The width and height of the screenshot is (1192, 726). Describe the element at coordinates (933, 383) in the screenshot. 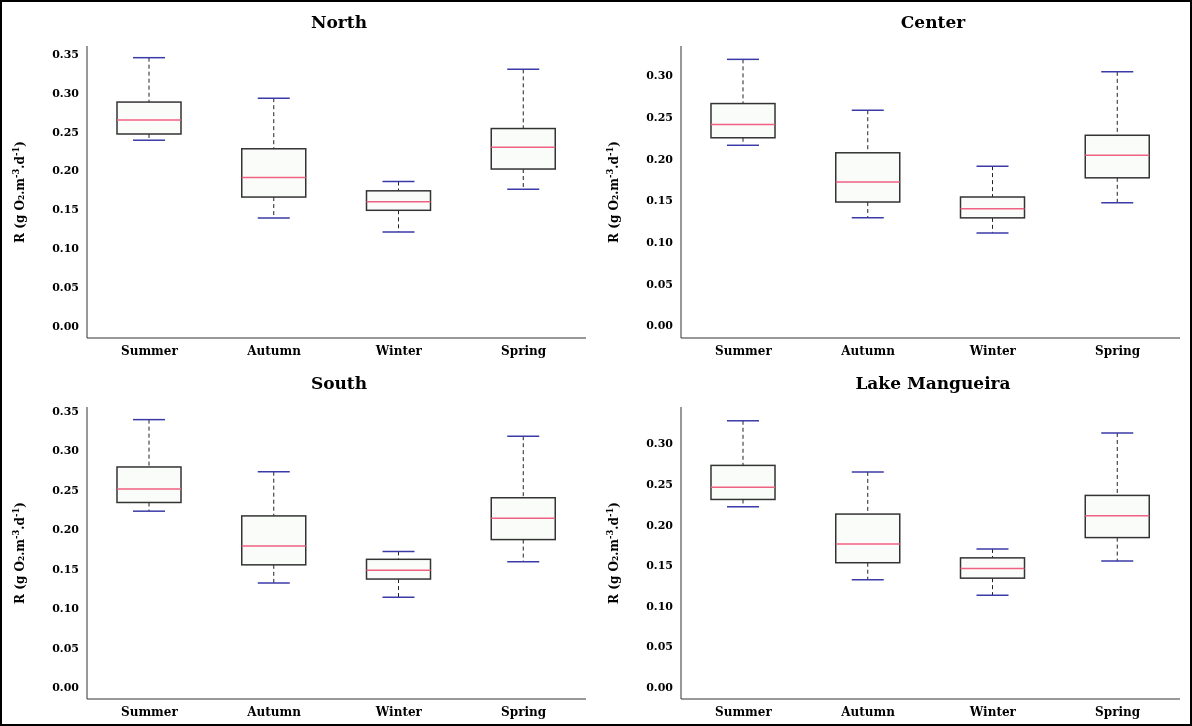

I see `chart-title: Lake Mangueira` at that location.